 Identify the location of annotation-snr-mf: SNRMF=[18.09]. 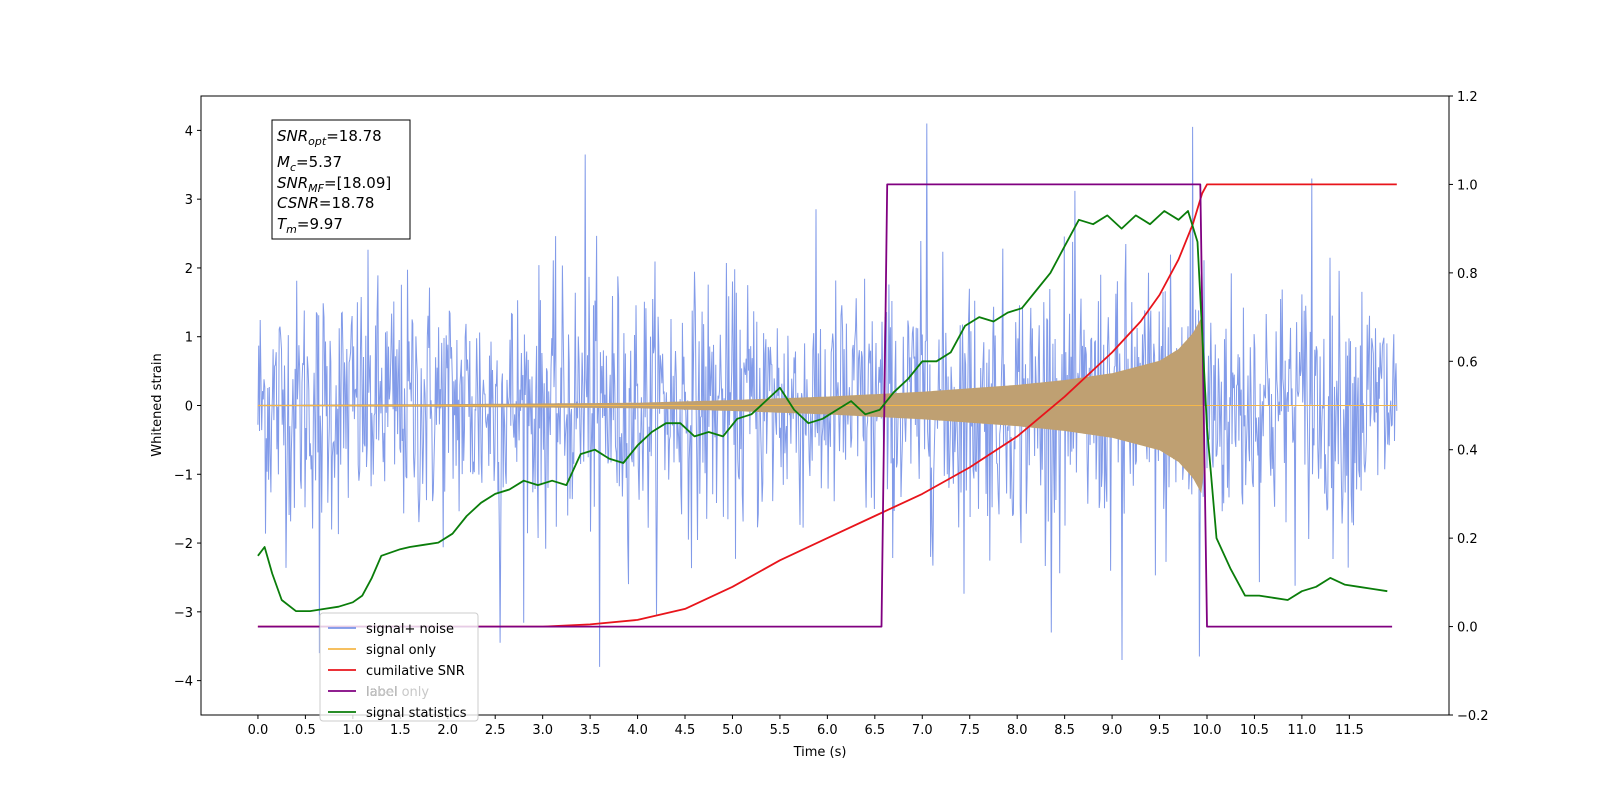
(334, 184).